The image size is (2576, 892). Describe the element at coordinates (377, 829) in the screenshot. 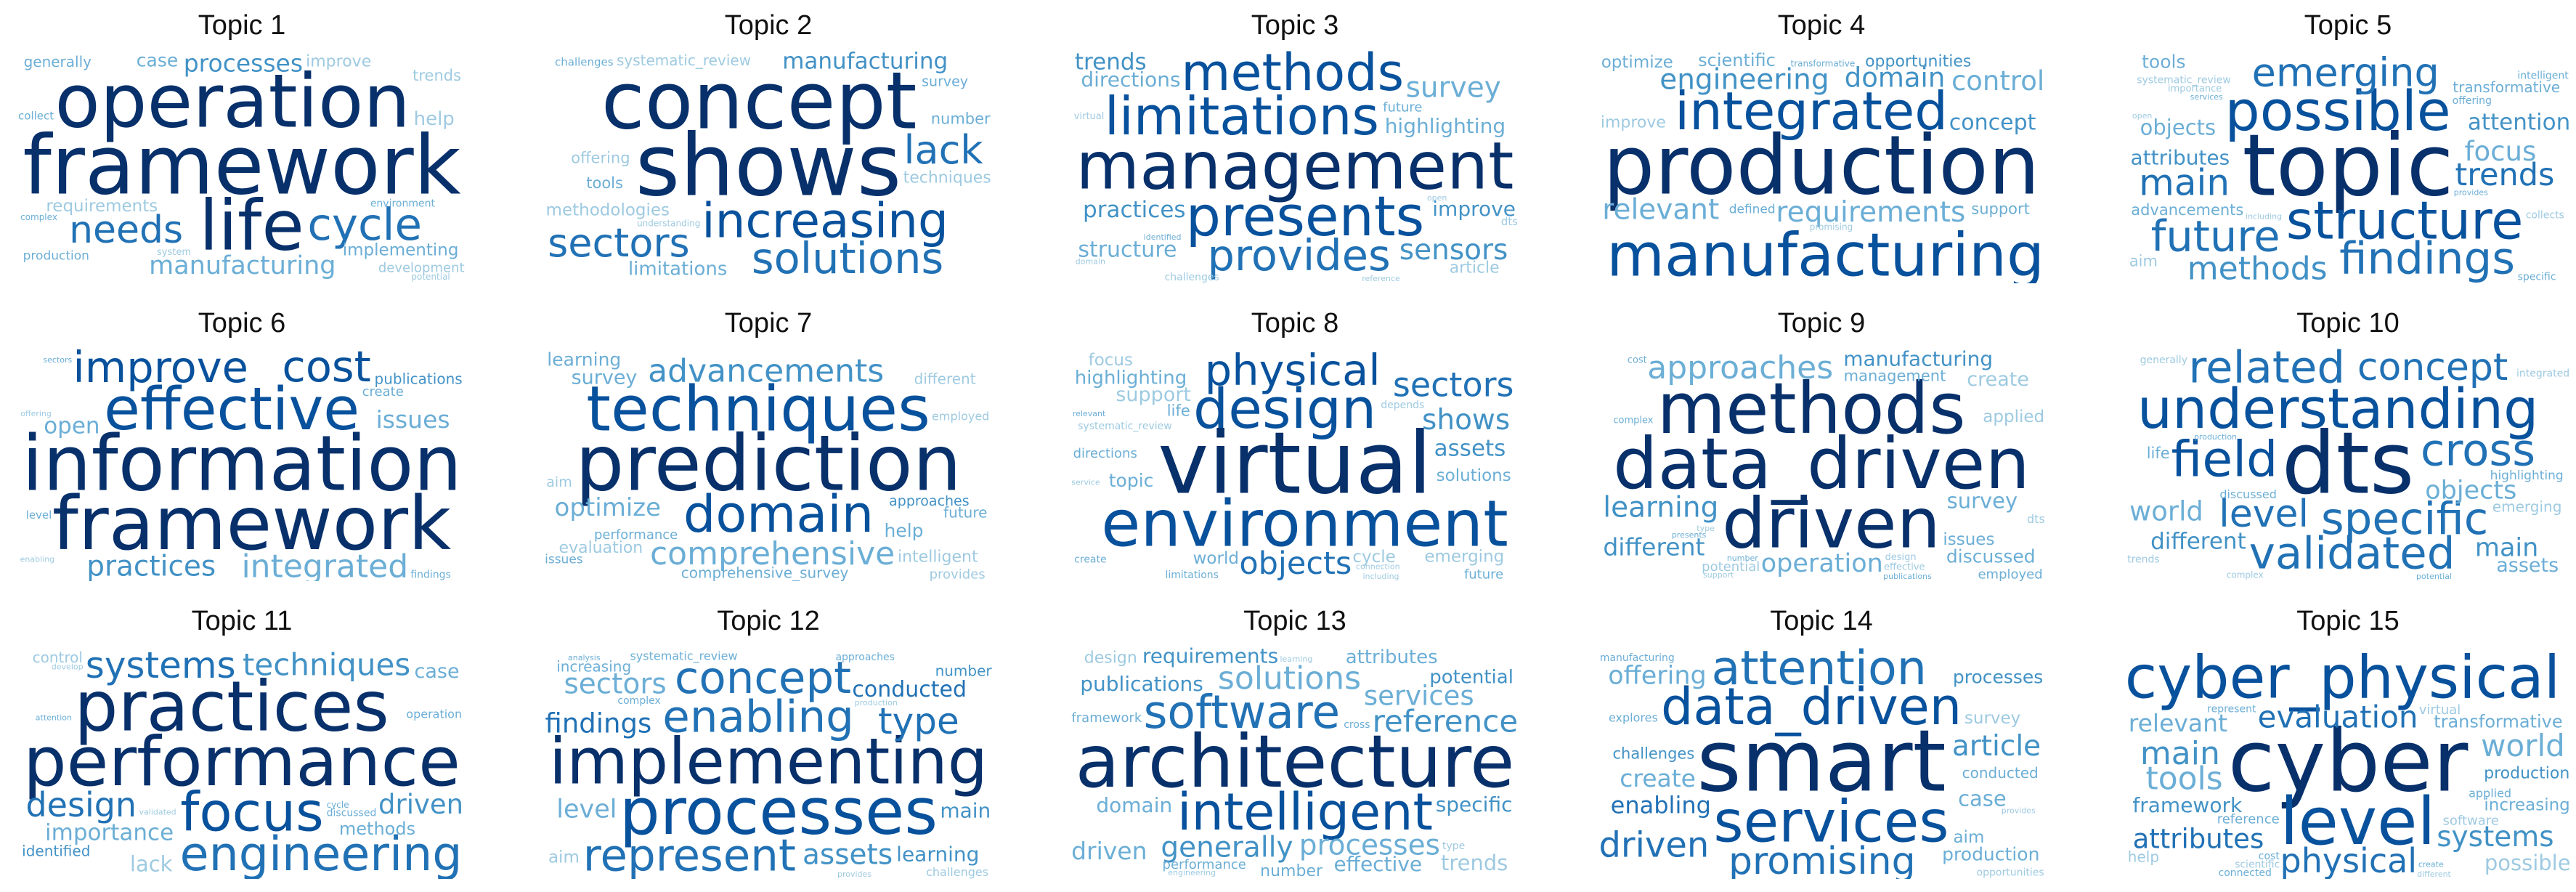

I see `cloud-word: methods` at that location.